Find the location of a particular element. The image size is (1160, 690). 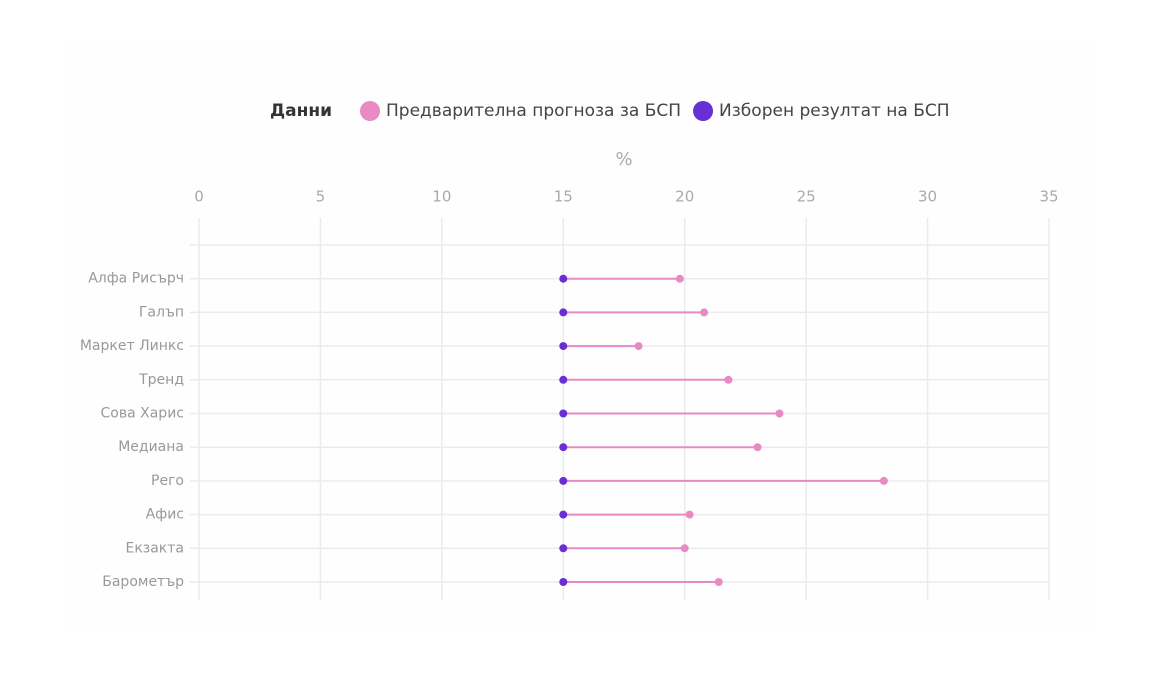

x-tick-label: 0 is located at coordinates (199, 197).